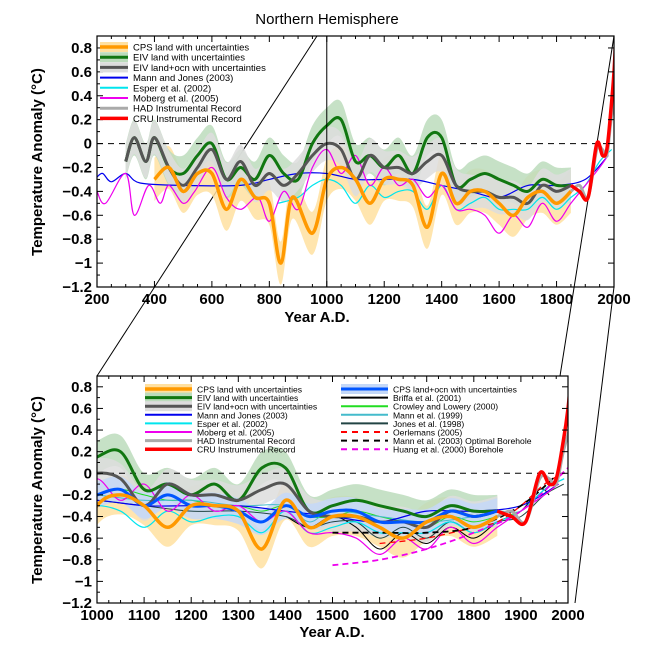 This screenshot has height=650, width=655. Describe the element at coordinates (591, 119) in the screenshot. I see `top-series-cru-instrumental-record` at that location.